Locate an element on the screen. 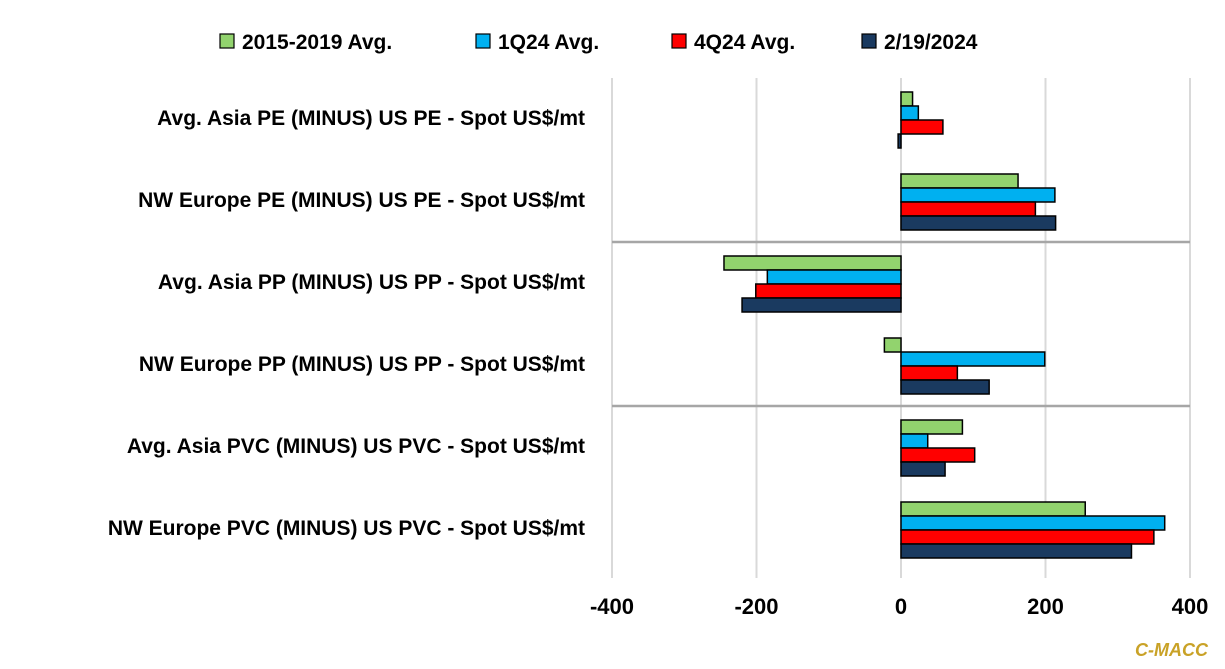 The height and width of the screenshot is (669, 1225). legend-label: 2015-2019 Avg. is located at coordinates (317, 42).